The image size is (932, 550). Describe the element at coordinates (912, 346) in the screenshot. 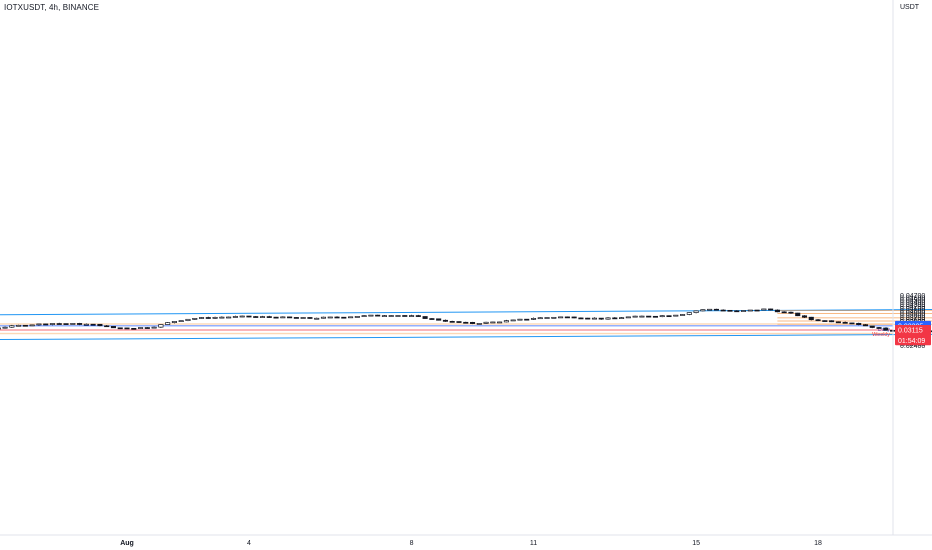

I see `price-tick-label: 0.02400` at that location.